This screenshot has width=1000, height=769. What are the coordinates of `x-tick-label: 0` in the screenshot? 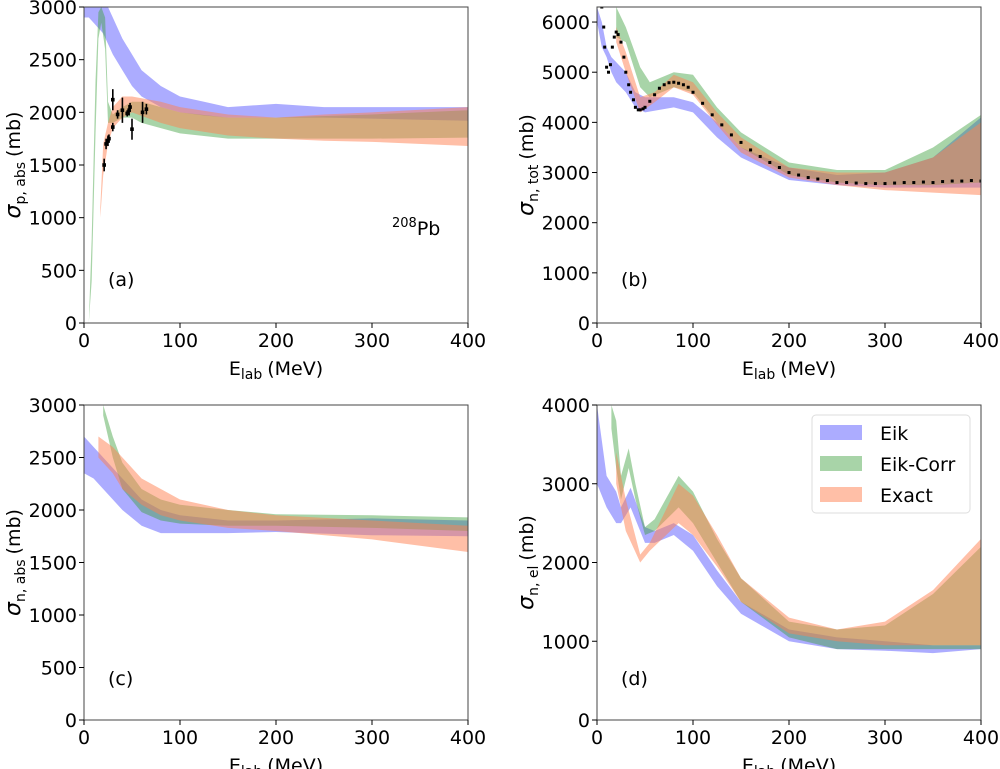 It's located at (597, 738).